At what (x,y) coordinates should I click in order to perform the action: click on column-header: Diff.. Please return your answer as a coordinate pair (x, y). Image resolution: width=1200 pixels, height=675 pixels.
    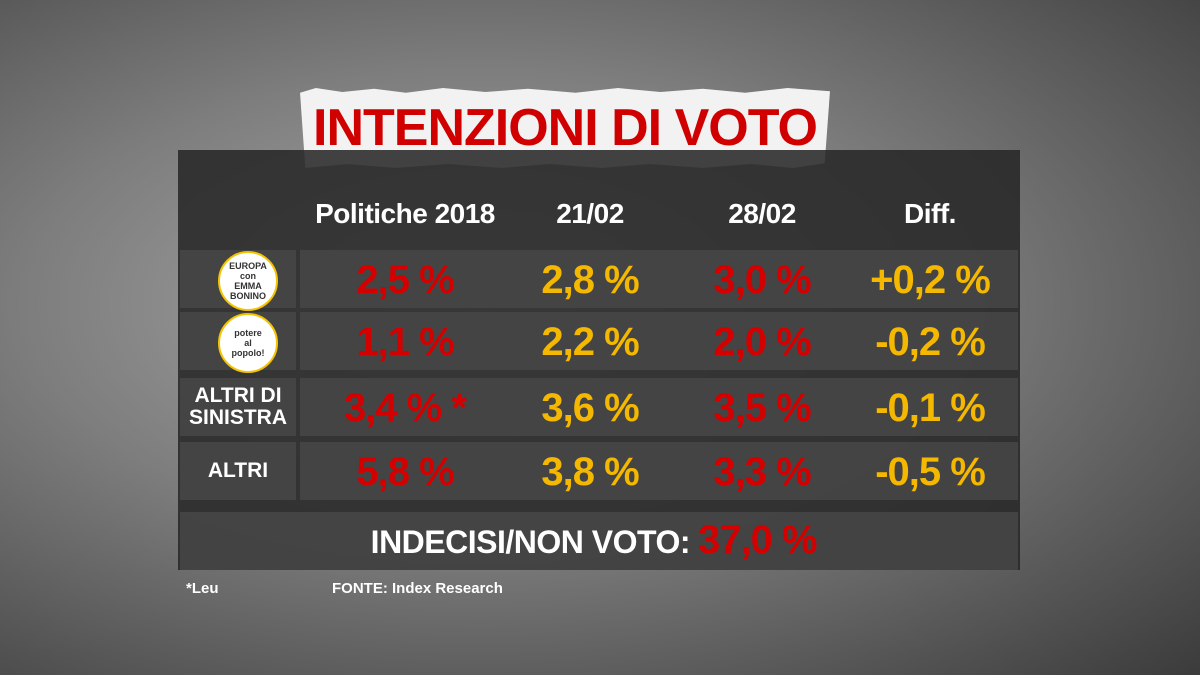
    Looking at the image, I should click on (930, 213).